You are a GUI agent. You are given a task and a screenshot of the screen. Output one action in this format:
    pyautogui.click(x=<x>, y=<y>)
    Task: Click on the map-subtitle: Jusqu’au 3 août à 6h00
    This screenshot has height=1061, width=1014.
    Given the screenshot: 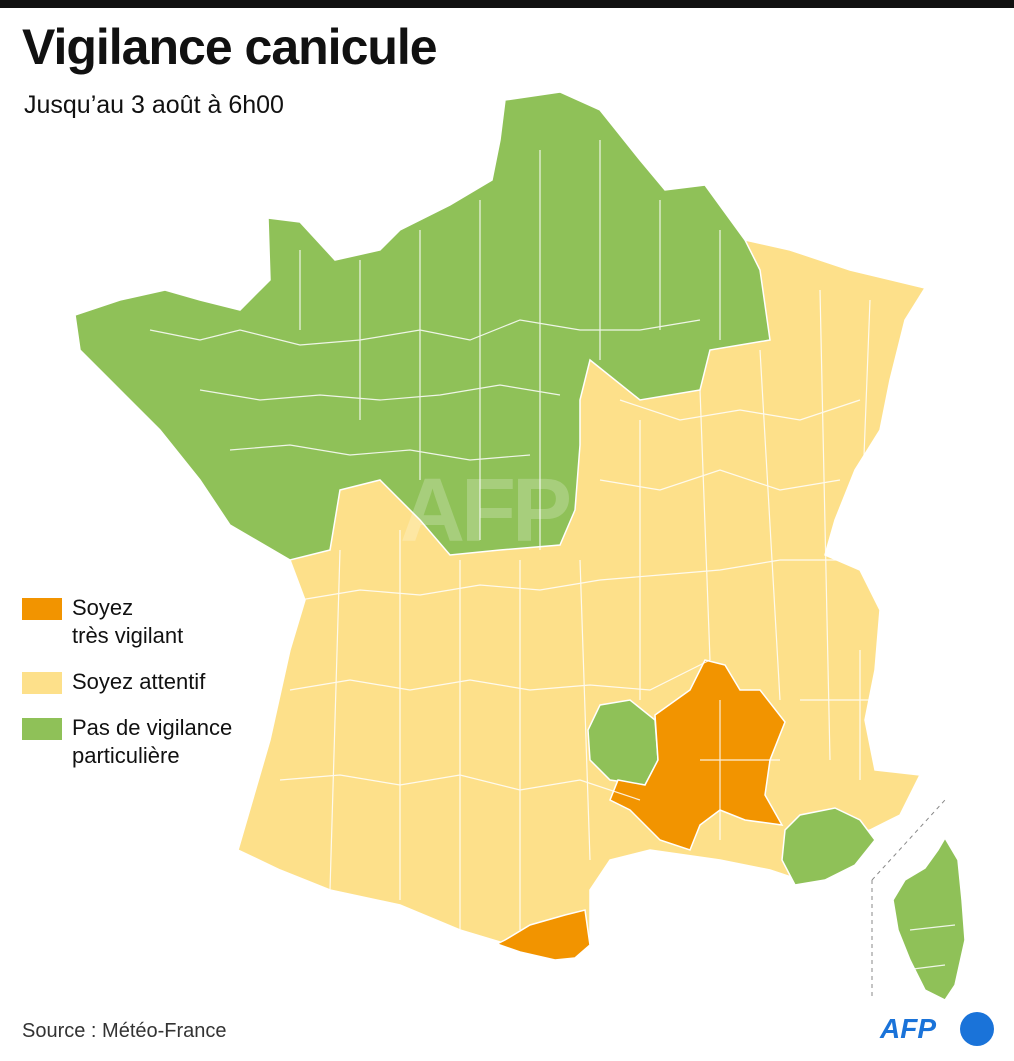 What is the action you would take?
    pyautogui.click(x=154, y=105)
    